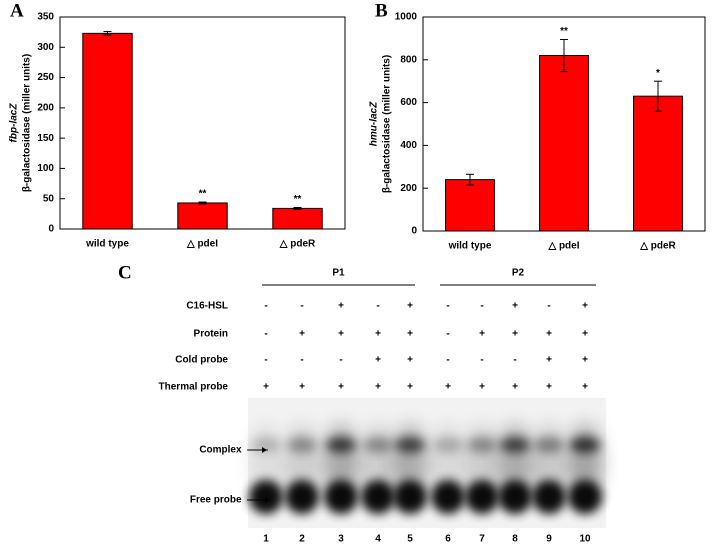  Describe the element at coordinates (378, 539) in the screenshot. I see `lane-number: 4` at that location.